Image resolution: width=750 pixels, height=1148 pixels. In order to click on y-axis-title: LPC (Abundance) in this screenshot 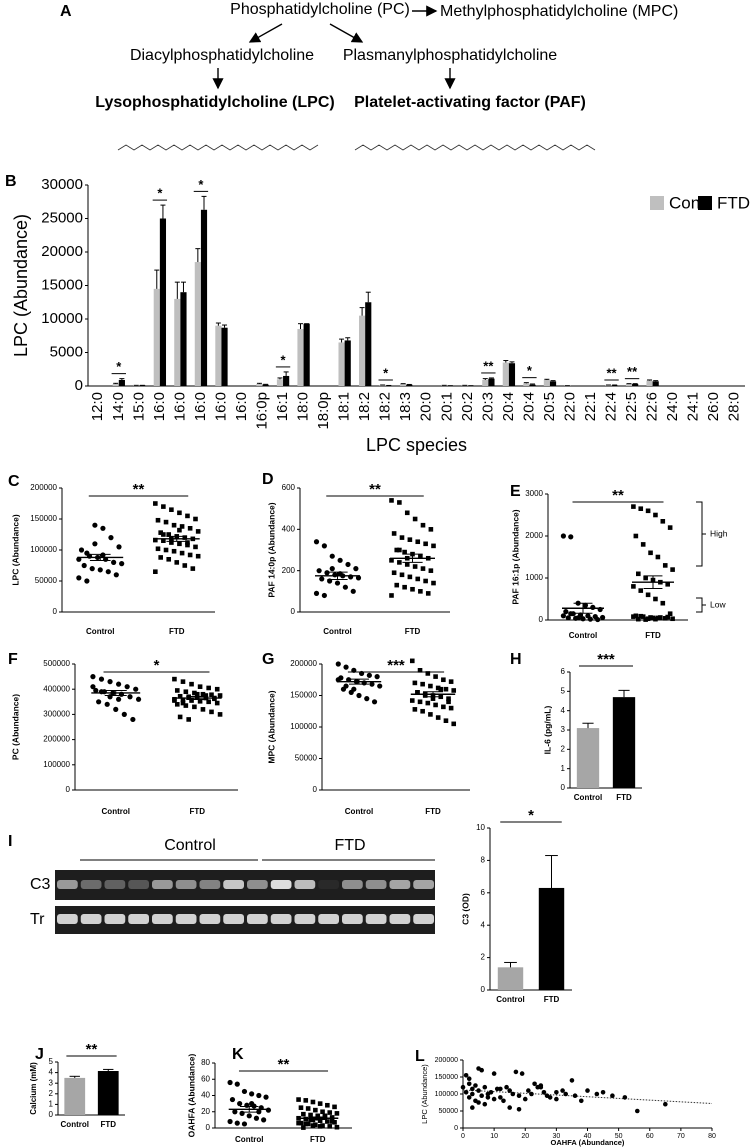, I will do `click(21, 285)`.